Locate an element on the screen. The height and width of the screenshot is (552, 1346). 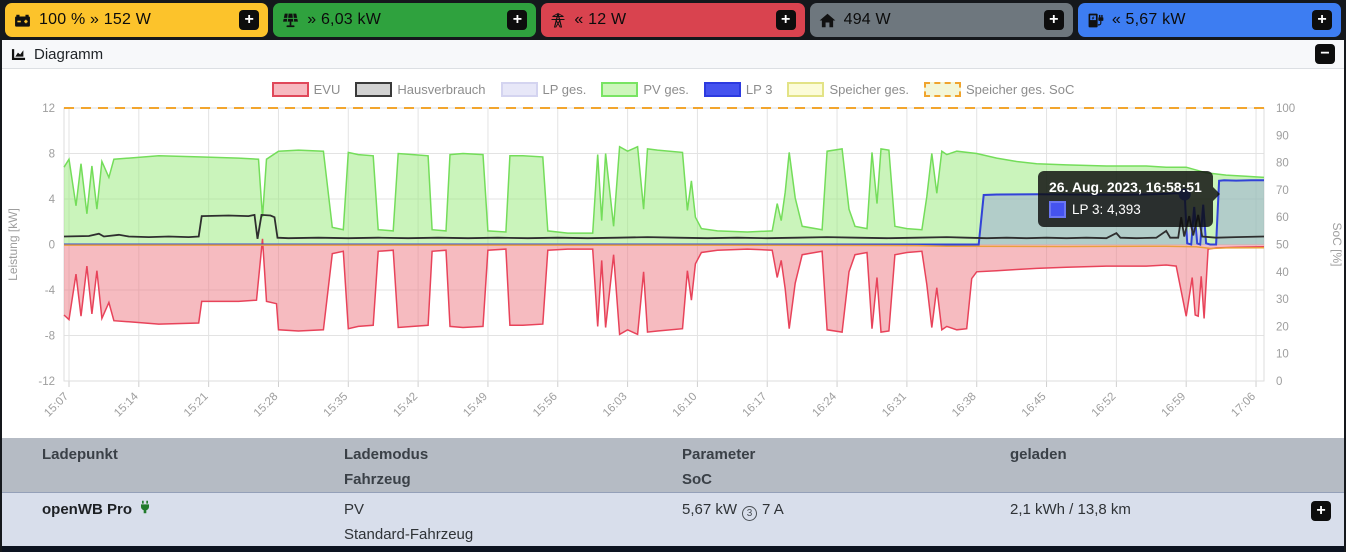
legend-label: Speicher ges. is located at coordinates (869, 89).